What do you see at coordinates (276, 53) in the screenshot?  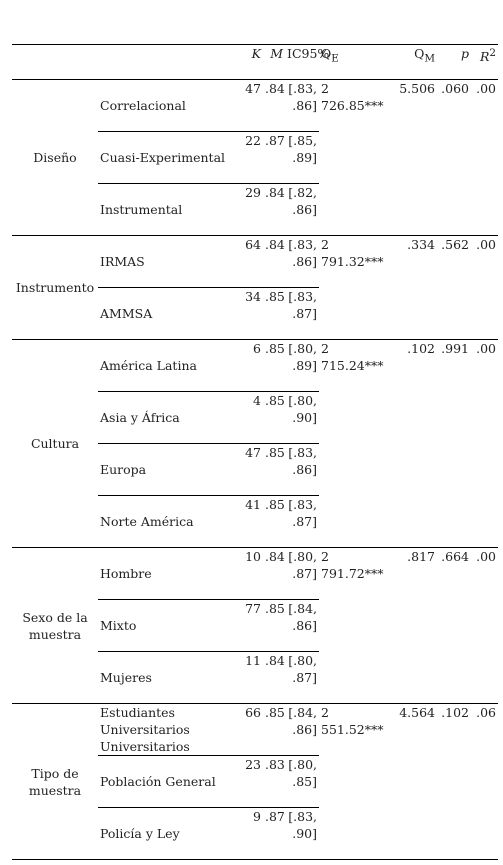 I see `header-text: M` at bounding box center [276, 53].